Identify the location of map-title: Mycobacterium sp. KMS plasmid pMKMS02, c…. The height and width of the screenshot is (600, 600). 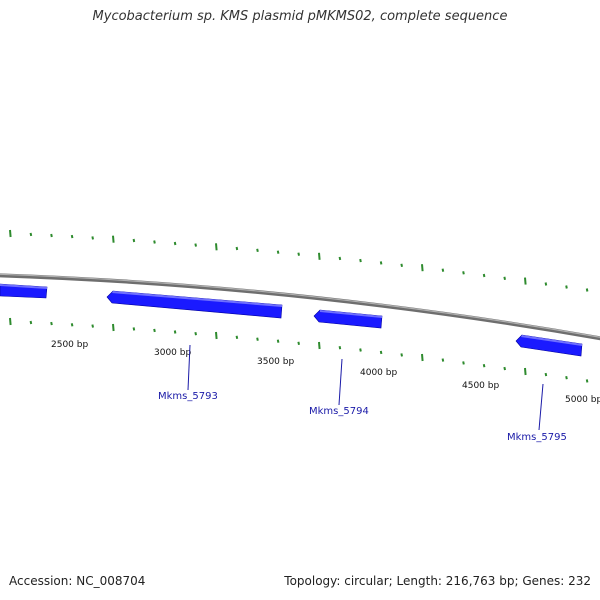
(300, 16).